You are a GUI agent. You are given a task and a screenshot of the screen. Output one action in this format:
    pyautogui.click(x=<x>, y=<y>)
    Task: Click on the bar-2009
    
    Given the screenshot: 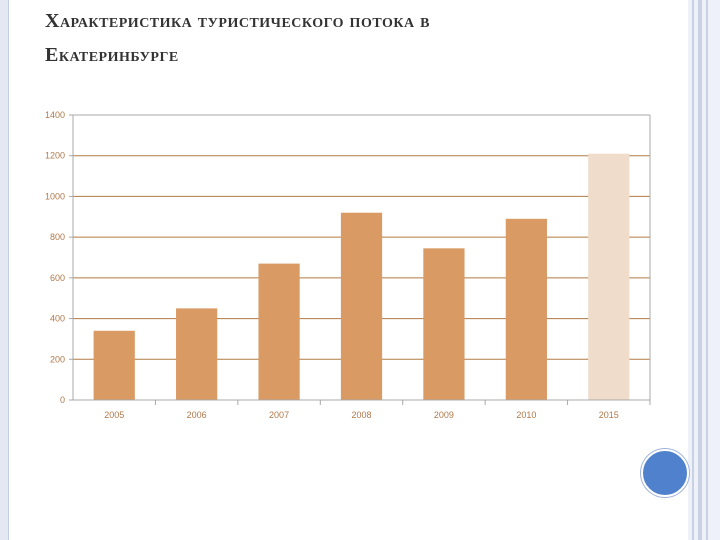 What is the action you would take?
    pyautogui.click(x=444, y=324)
    